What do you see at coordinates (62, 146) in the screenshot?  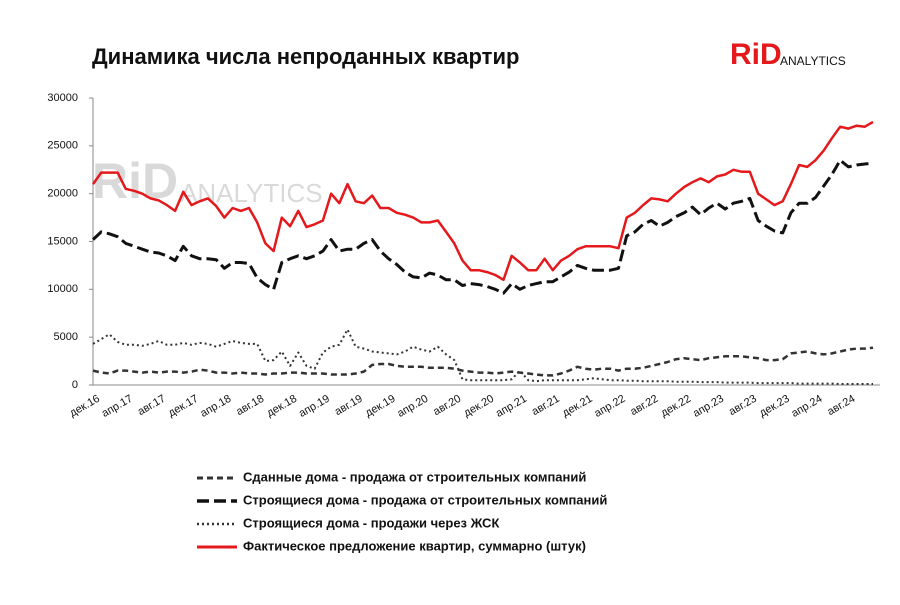 I see `y-tick-label: 25000` at bounding box center [62, 146].